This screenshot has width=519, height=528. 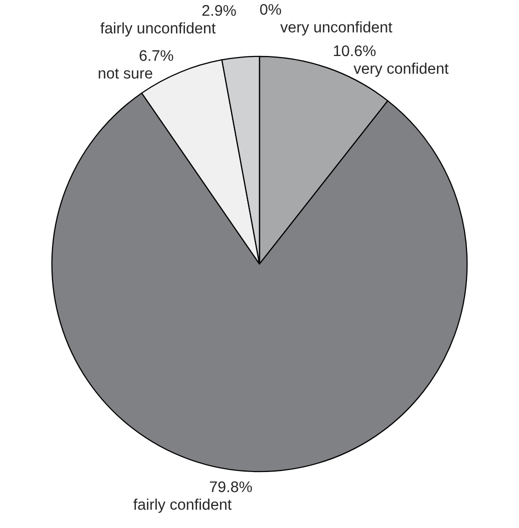 What do you see at coordinates (231, 486) in the screenshot?
I see `data-label: 79.8%` at bounding box center [231, 486].